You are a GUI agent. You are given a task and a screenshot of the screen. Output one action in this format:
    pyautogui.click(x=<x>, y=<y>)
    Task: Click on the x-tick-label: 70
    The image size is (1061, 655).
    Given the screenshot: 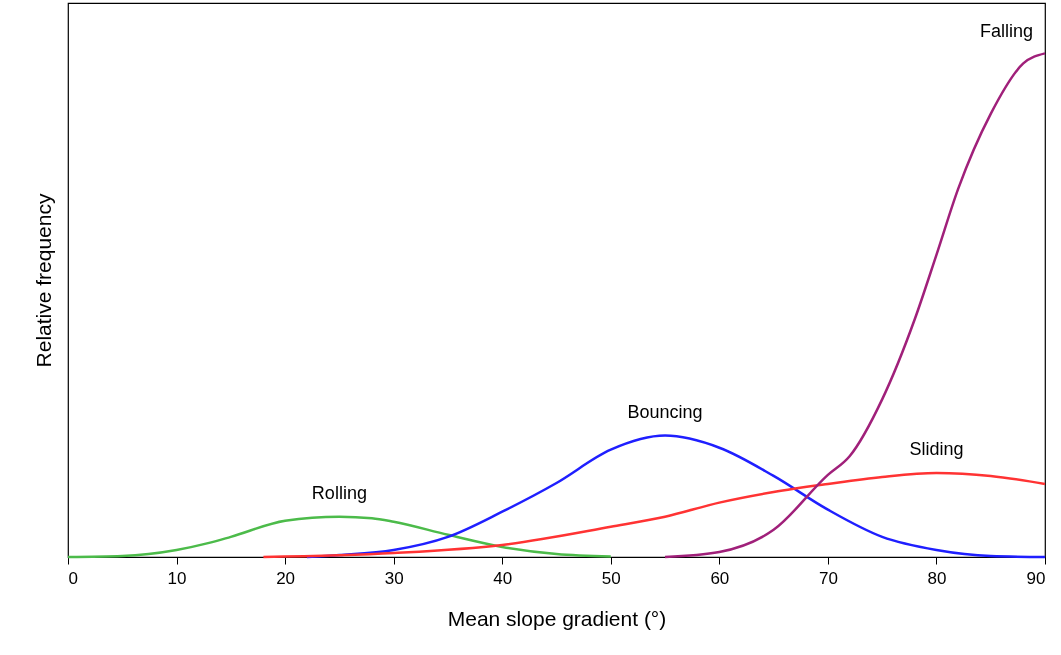 What is the action you would take?
    pyautogui.click(x=828, y=578)
    